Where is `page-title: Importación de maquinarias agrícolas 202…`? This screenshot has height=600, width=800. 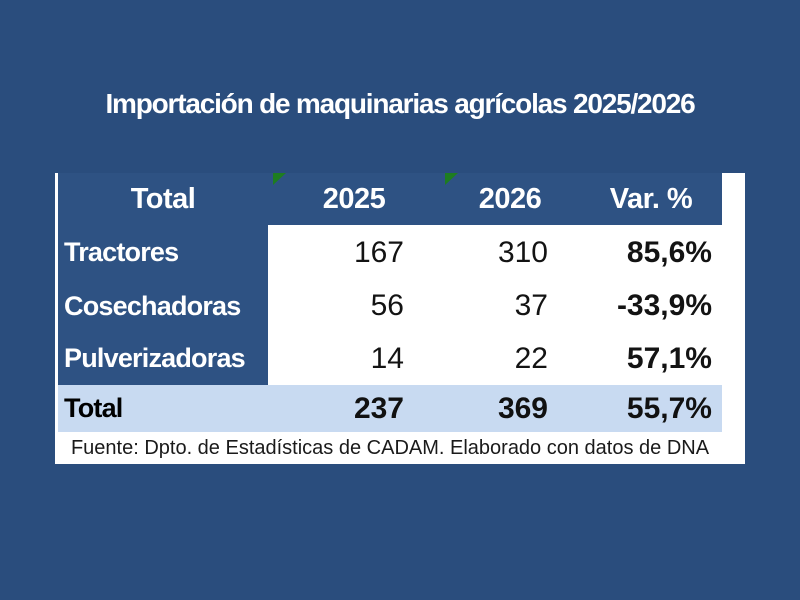
page-title: Importación de maquinarias agrícolas 202… is located at coordinates (400, 103).